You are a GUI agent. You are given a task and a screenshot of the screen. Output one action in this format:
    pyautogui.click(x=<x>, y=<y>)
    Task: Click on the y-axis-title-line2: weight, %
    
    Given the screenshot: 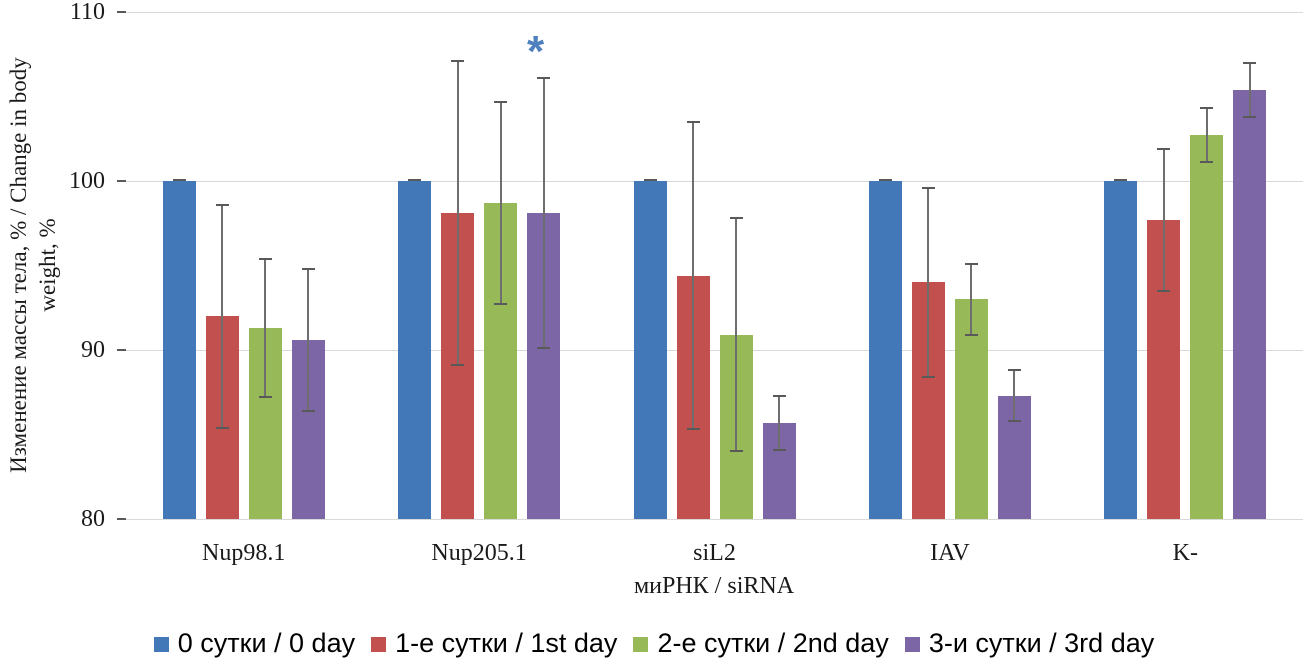 What is the action you would take?
    pyautogui.click(x=47, y=265)
    